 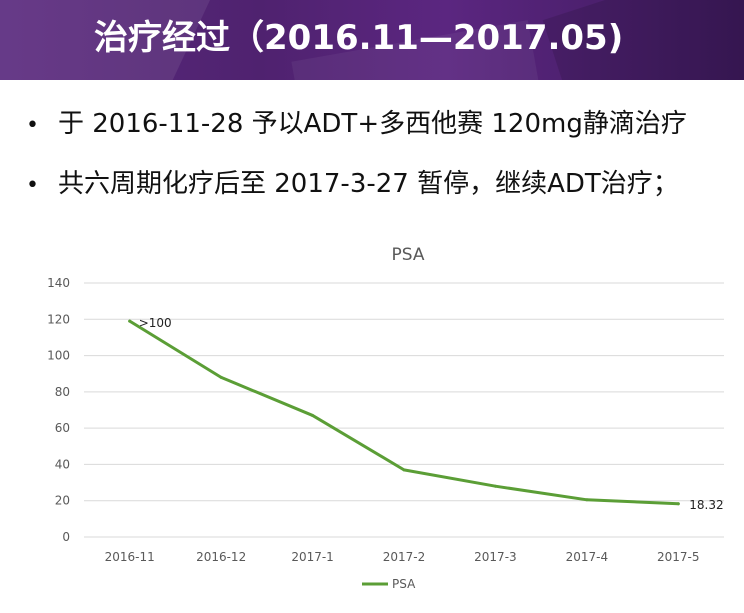 I want to click on bullet-text: 共六周期化疗后至 2017-3-27 暂停，继续ADT治疗；, so click(x=368, y=184).